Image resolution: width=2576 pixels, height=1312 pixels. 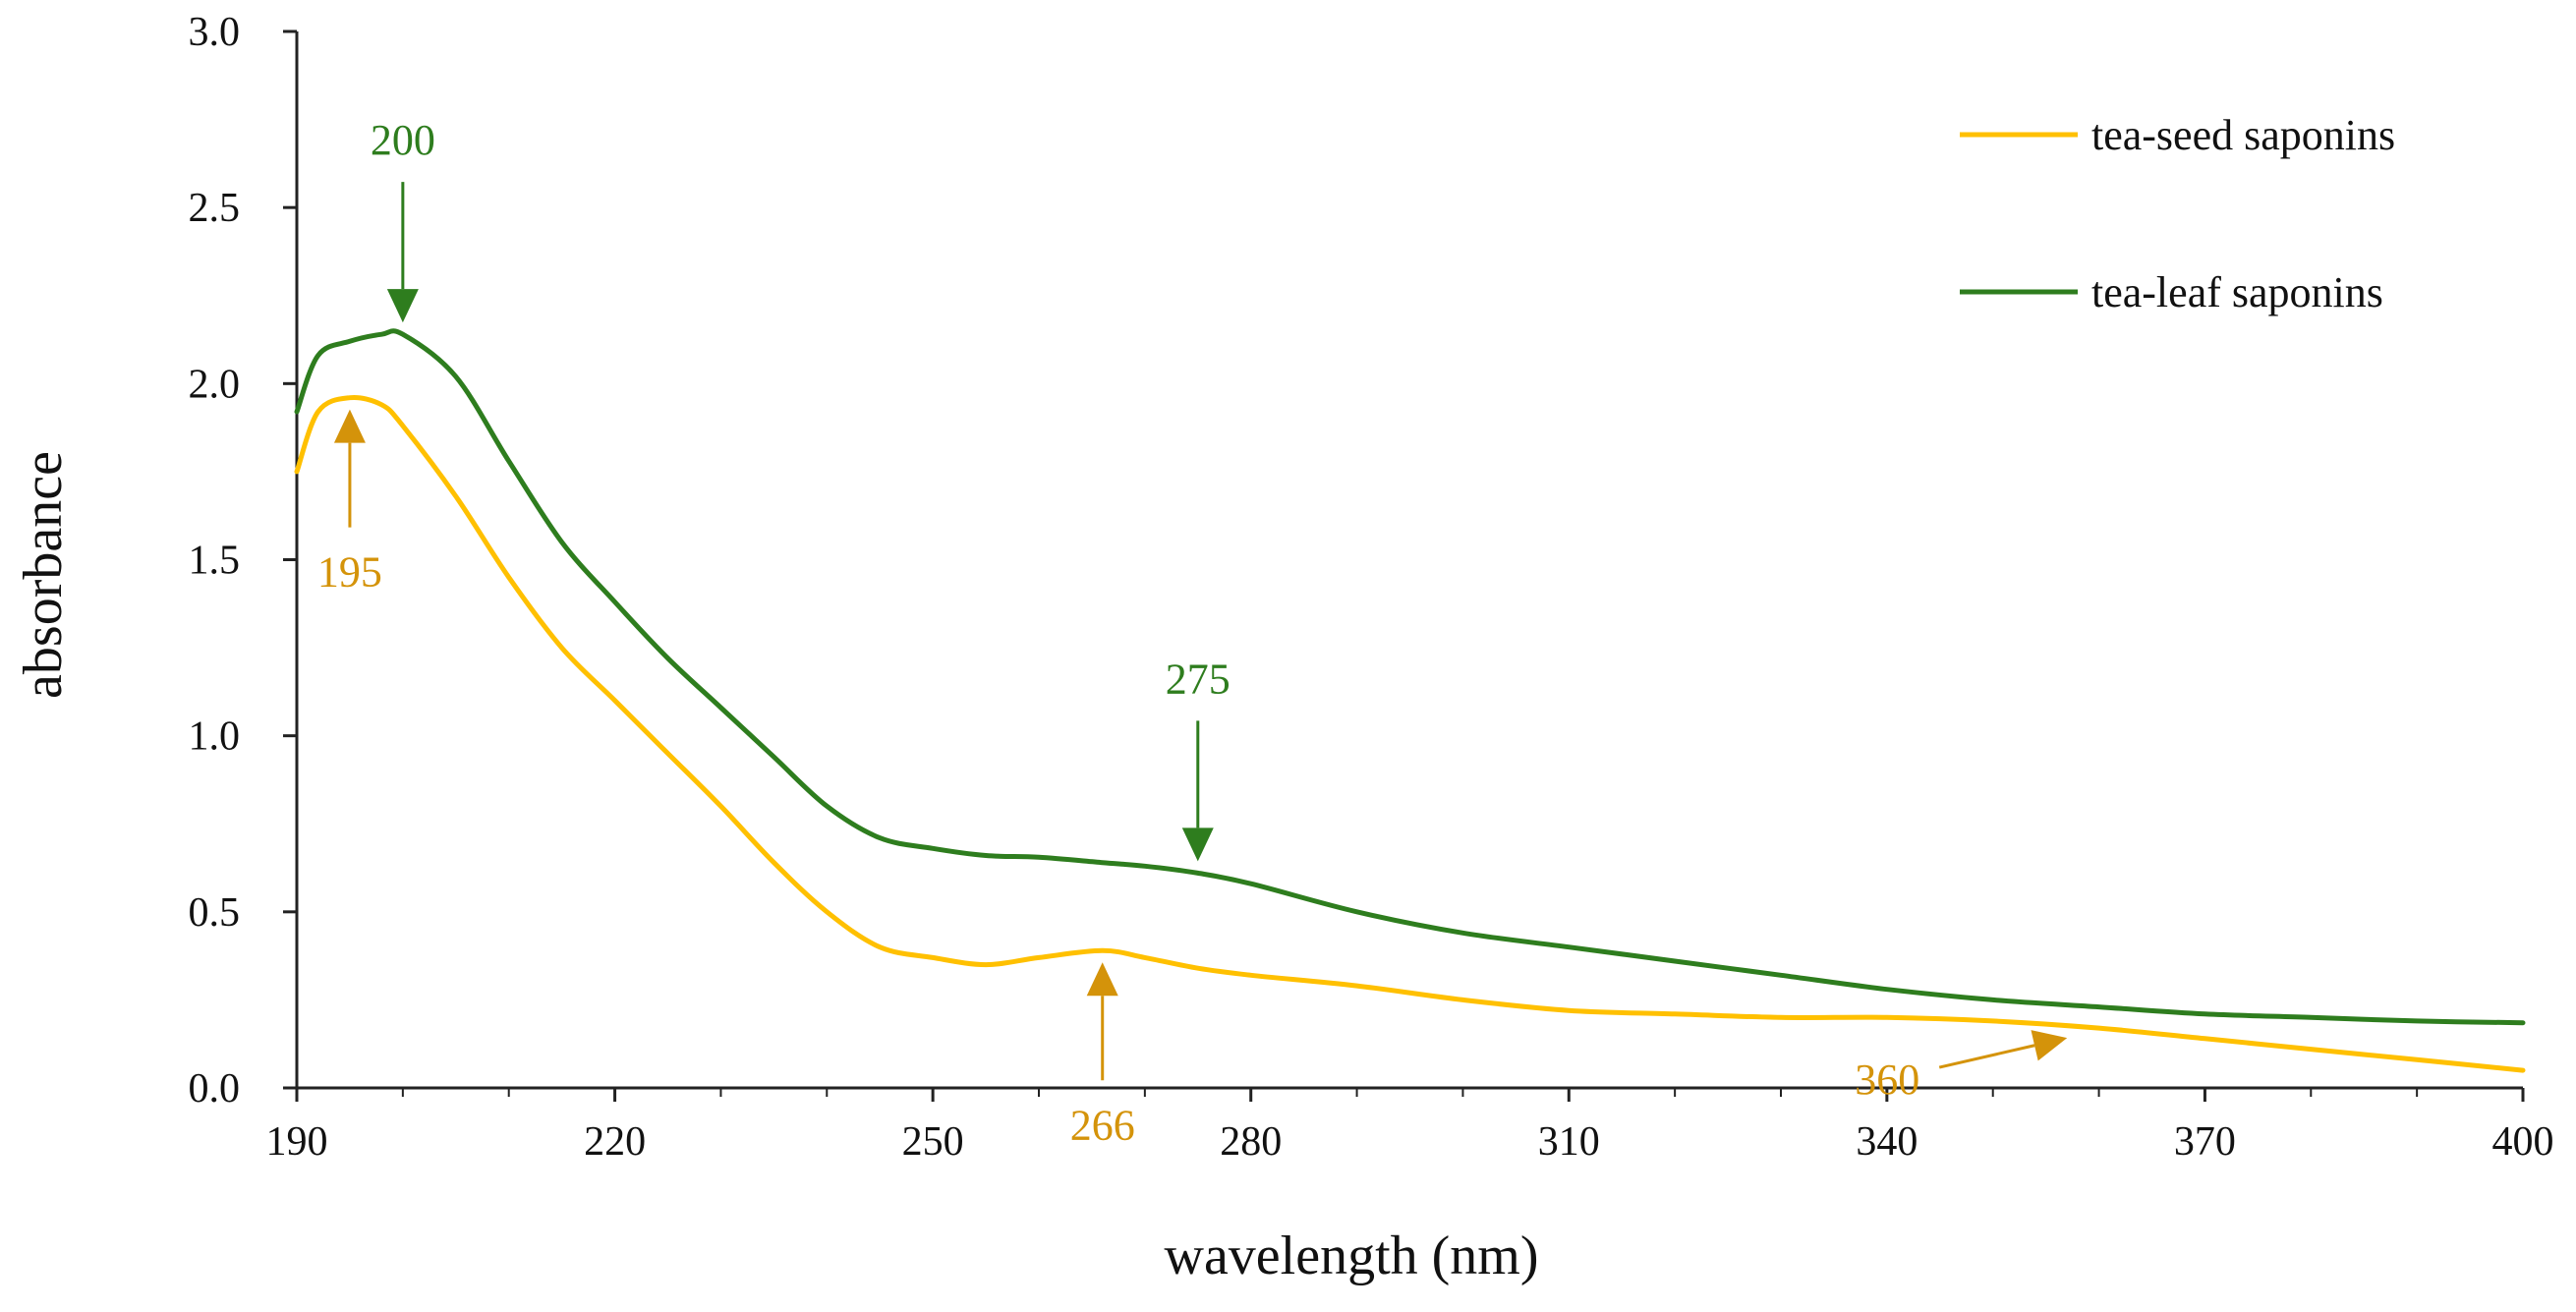 I want to click on annotation-label-195: 195, so click(x=349, y=572).